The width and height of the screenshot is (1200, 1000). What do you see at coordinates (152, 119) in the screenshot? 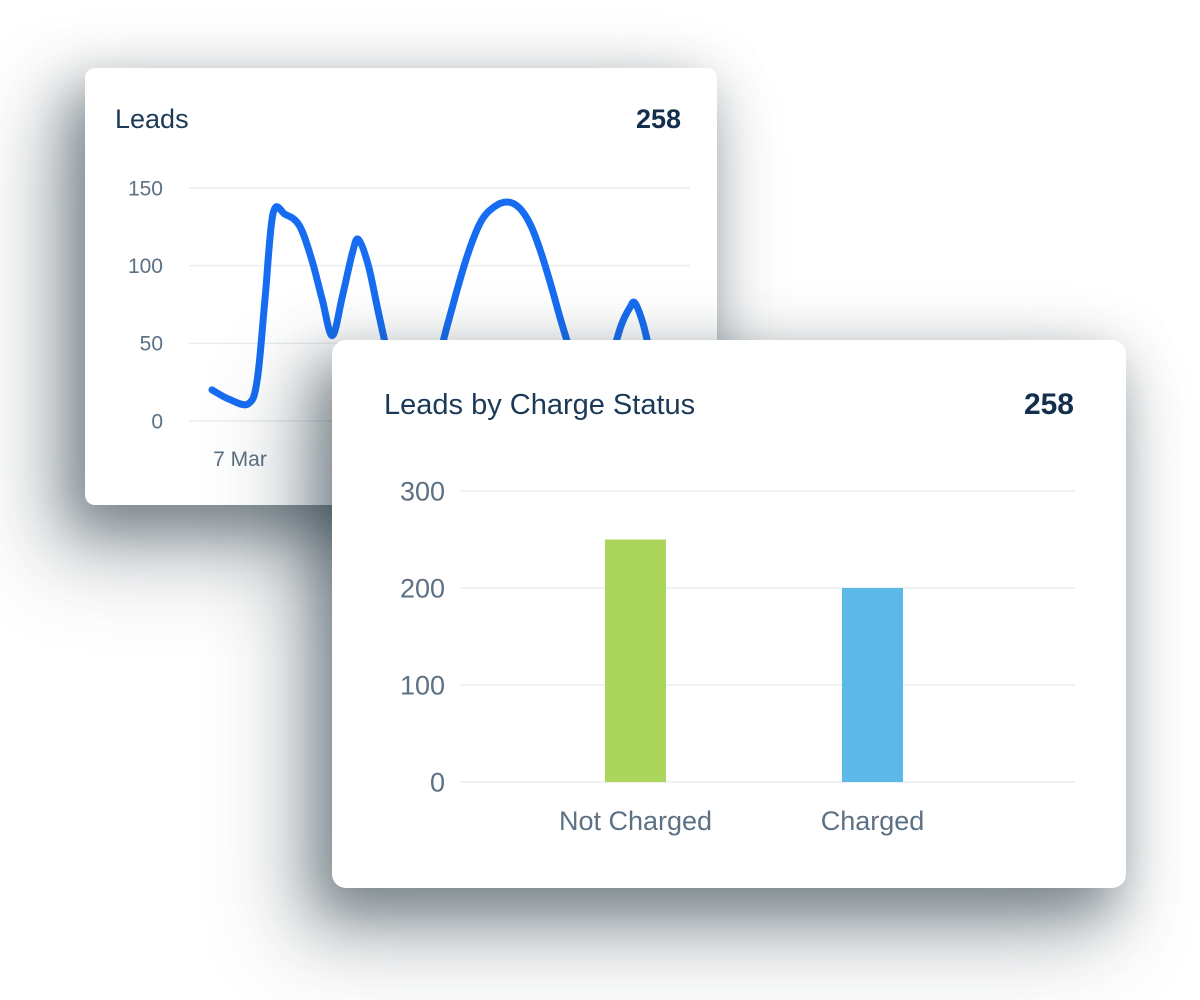
I see `leads-card-title: Leads` at bounding box center [152, 119].